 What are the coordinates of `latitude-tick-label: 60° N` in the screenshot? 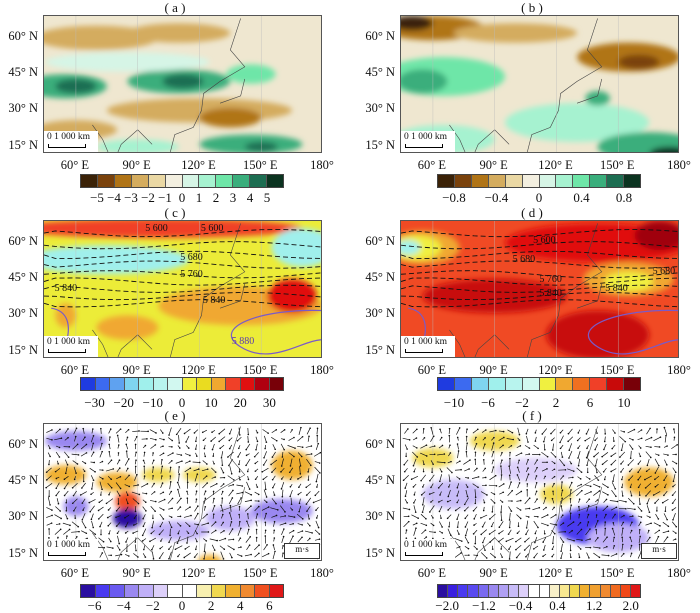 It's located at (380, 443).